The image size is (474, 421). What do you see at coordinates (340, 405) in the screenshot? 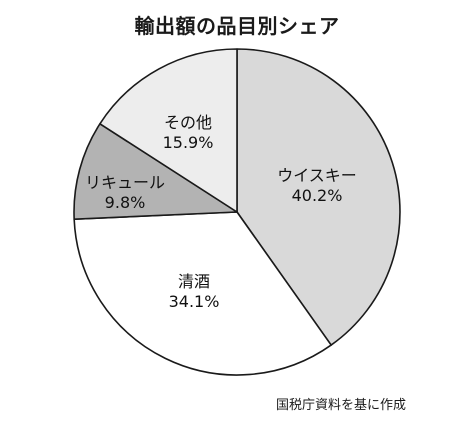
I see `source-note: 国税庁資料を基に作成` at bounding box center [340, 405].